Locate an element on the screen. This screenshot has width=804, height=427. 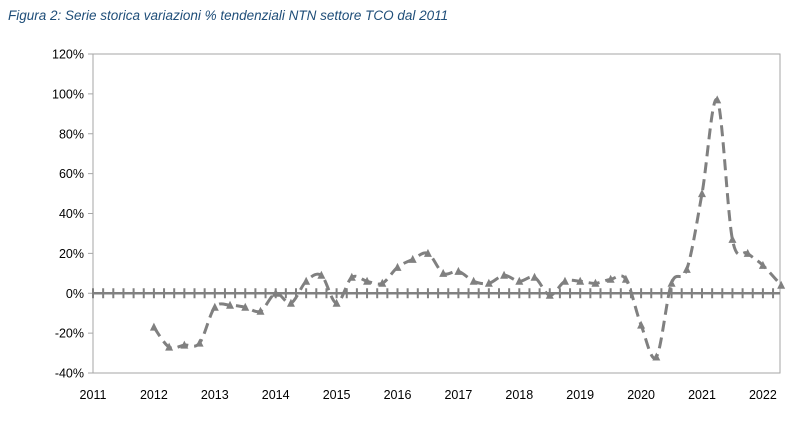
y-tick-label: 80% is located at coordinates (71, 134).